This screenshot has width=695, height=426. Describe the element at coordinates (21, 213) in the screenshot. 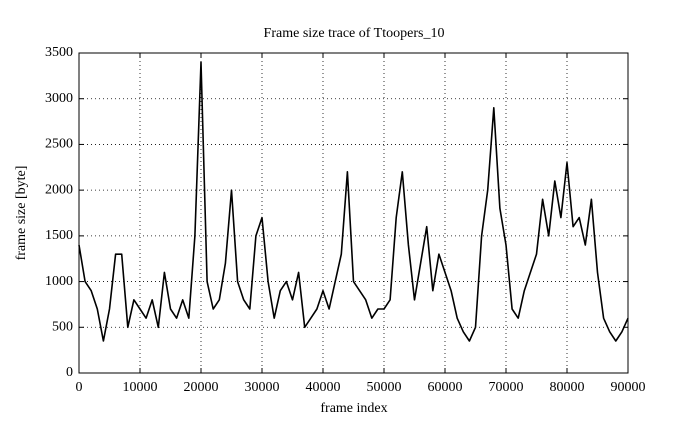

I see `y-axis-label: frame size [byte]` at that location.